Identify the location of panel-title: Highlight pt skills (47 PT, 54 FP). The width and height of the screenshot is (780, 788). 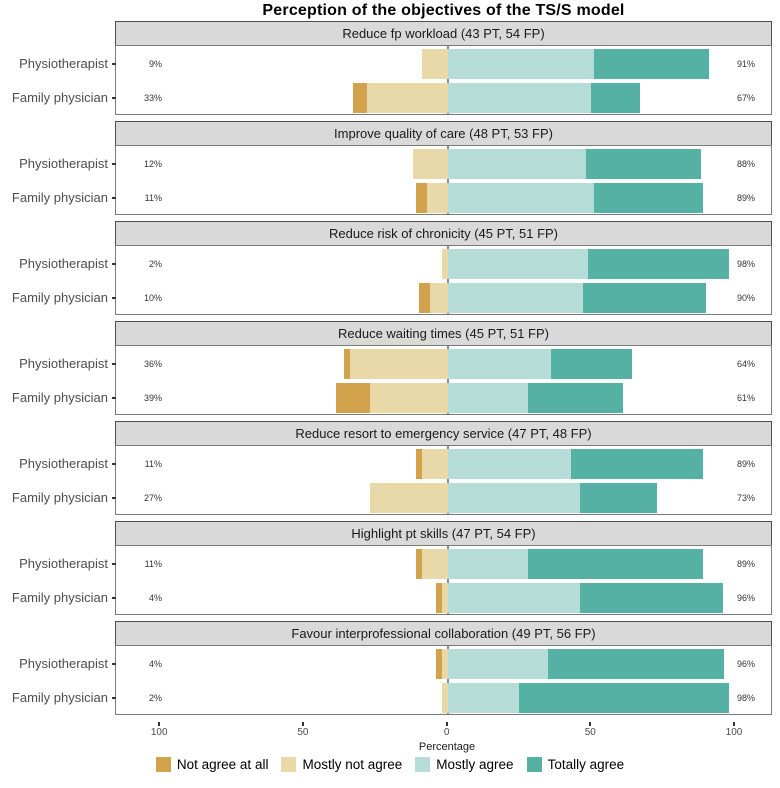
(443, 533).